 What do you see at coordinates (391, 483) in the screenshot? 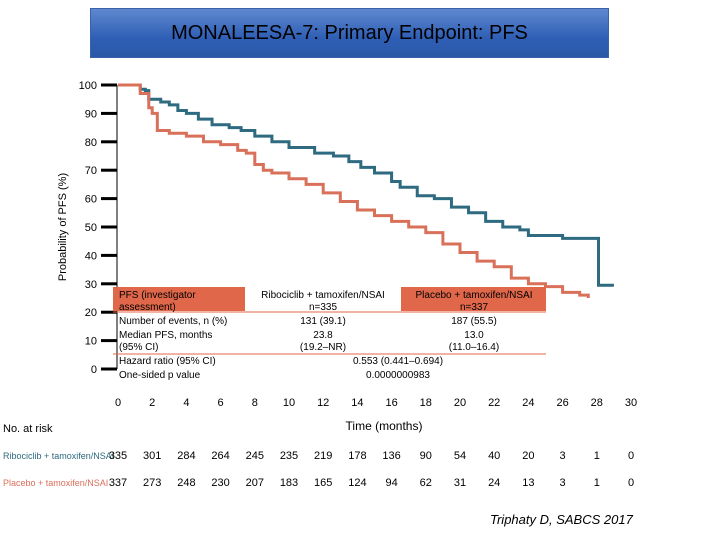
I see `at-risk-value: 94` at bounding box center [391, 483].